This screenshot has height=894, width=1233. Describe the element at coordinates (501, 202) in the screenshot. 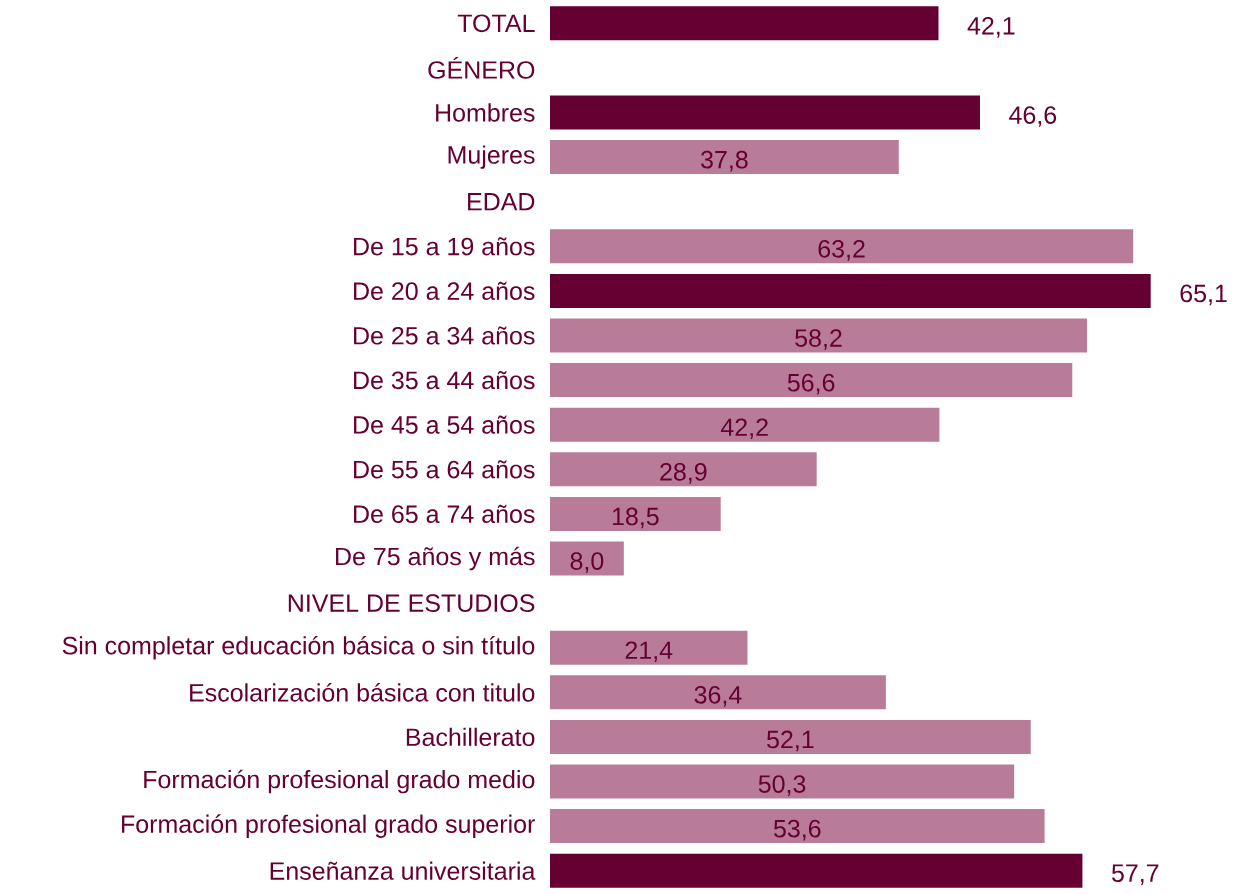

I see `y-tick-label: EDAD` at that location.